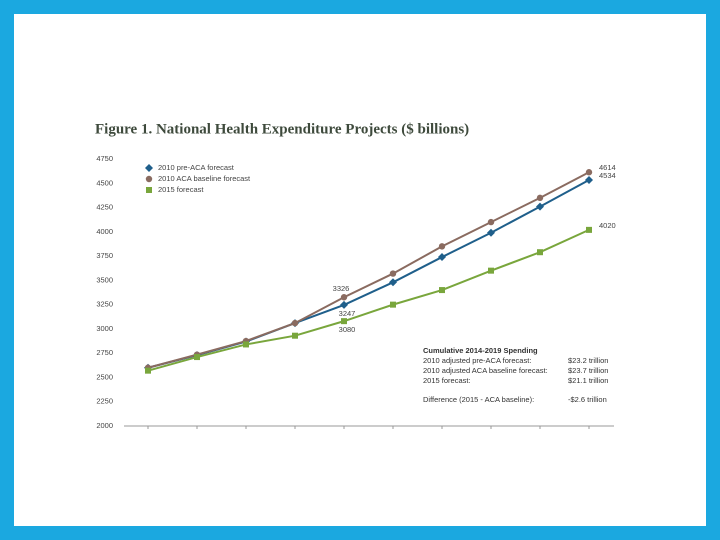  I want to click on legend-label: 2010 pre-ACA forecast, so click(196, 167).